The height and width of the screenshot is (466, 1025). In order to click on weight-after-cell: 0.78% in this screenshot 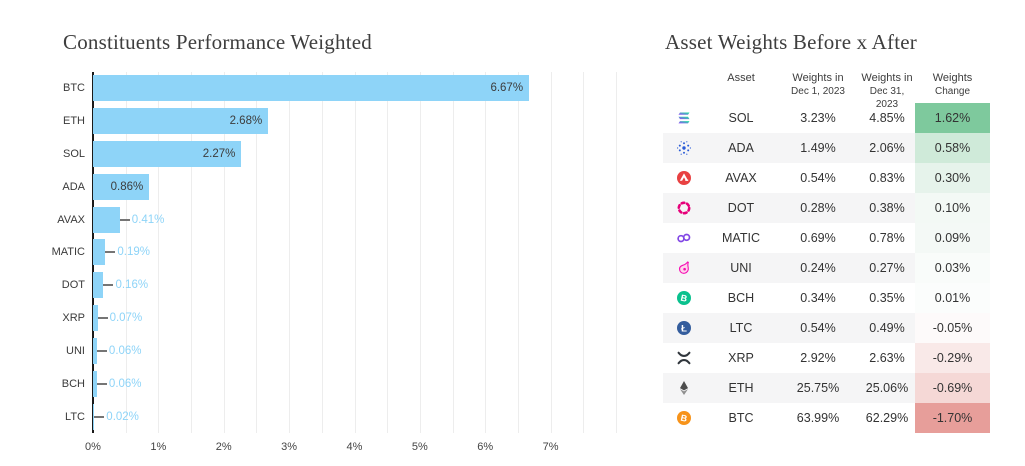, I will do `click(887, 238)`.